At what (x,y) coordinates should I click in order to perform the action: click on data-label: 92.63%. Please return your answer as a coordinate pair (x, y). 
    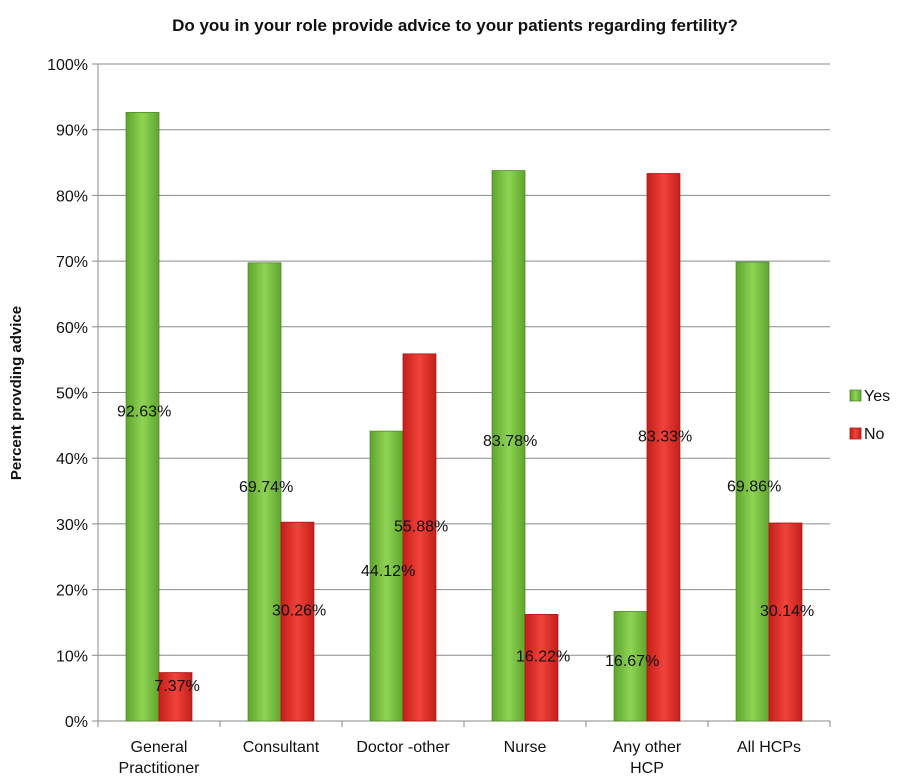
    Looking at the image, I should click on (144, 412).